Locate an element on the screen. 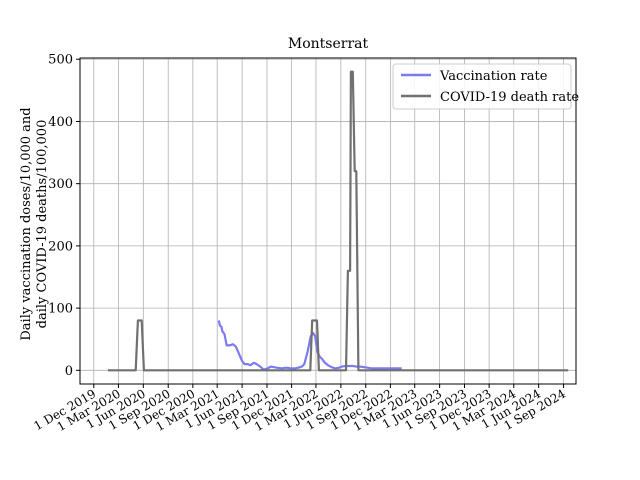 The width and height of the screenshot is (640, 480). vaccination-rate-line is located at coordinates (309, 345).